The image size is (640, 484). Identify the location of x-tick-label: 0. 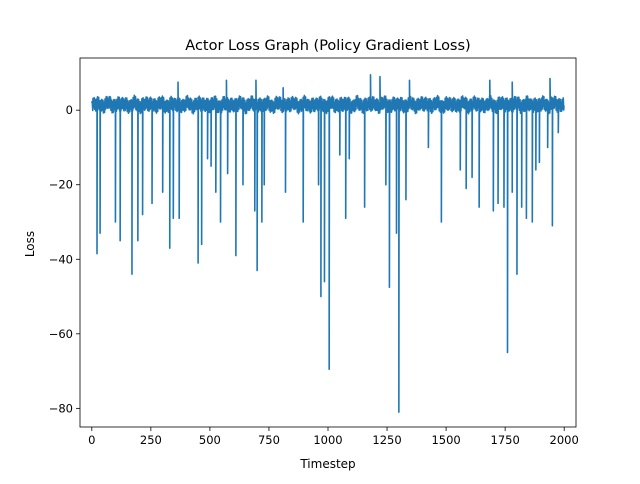
(91, 440).